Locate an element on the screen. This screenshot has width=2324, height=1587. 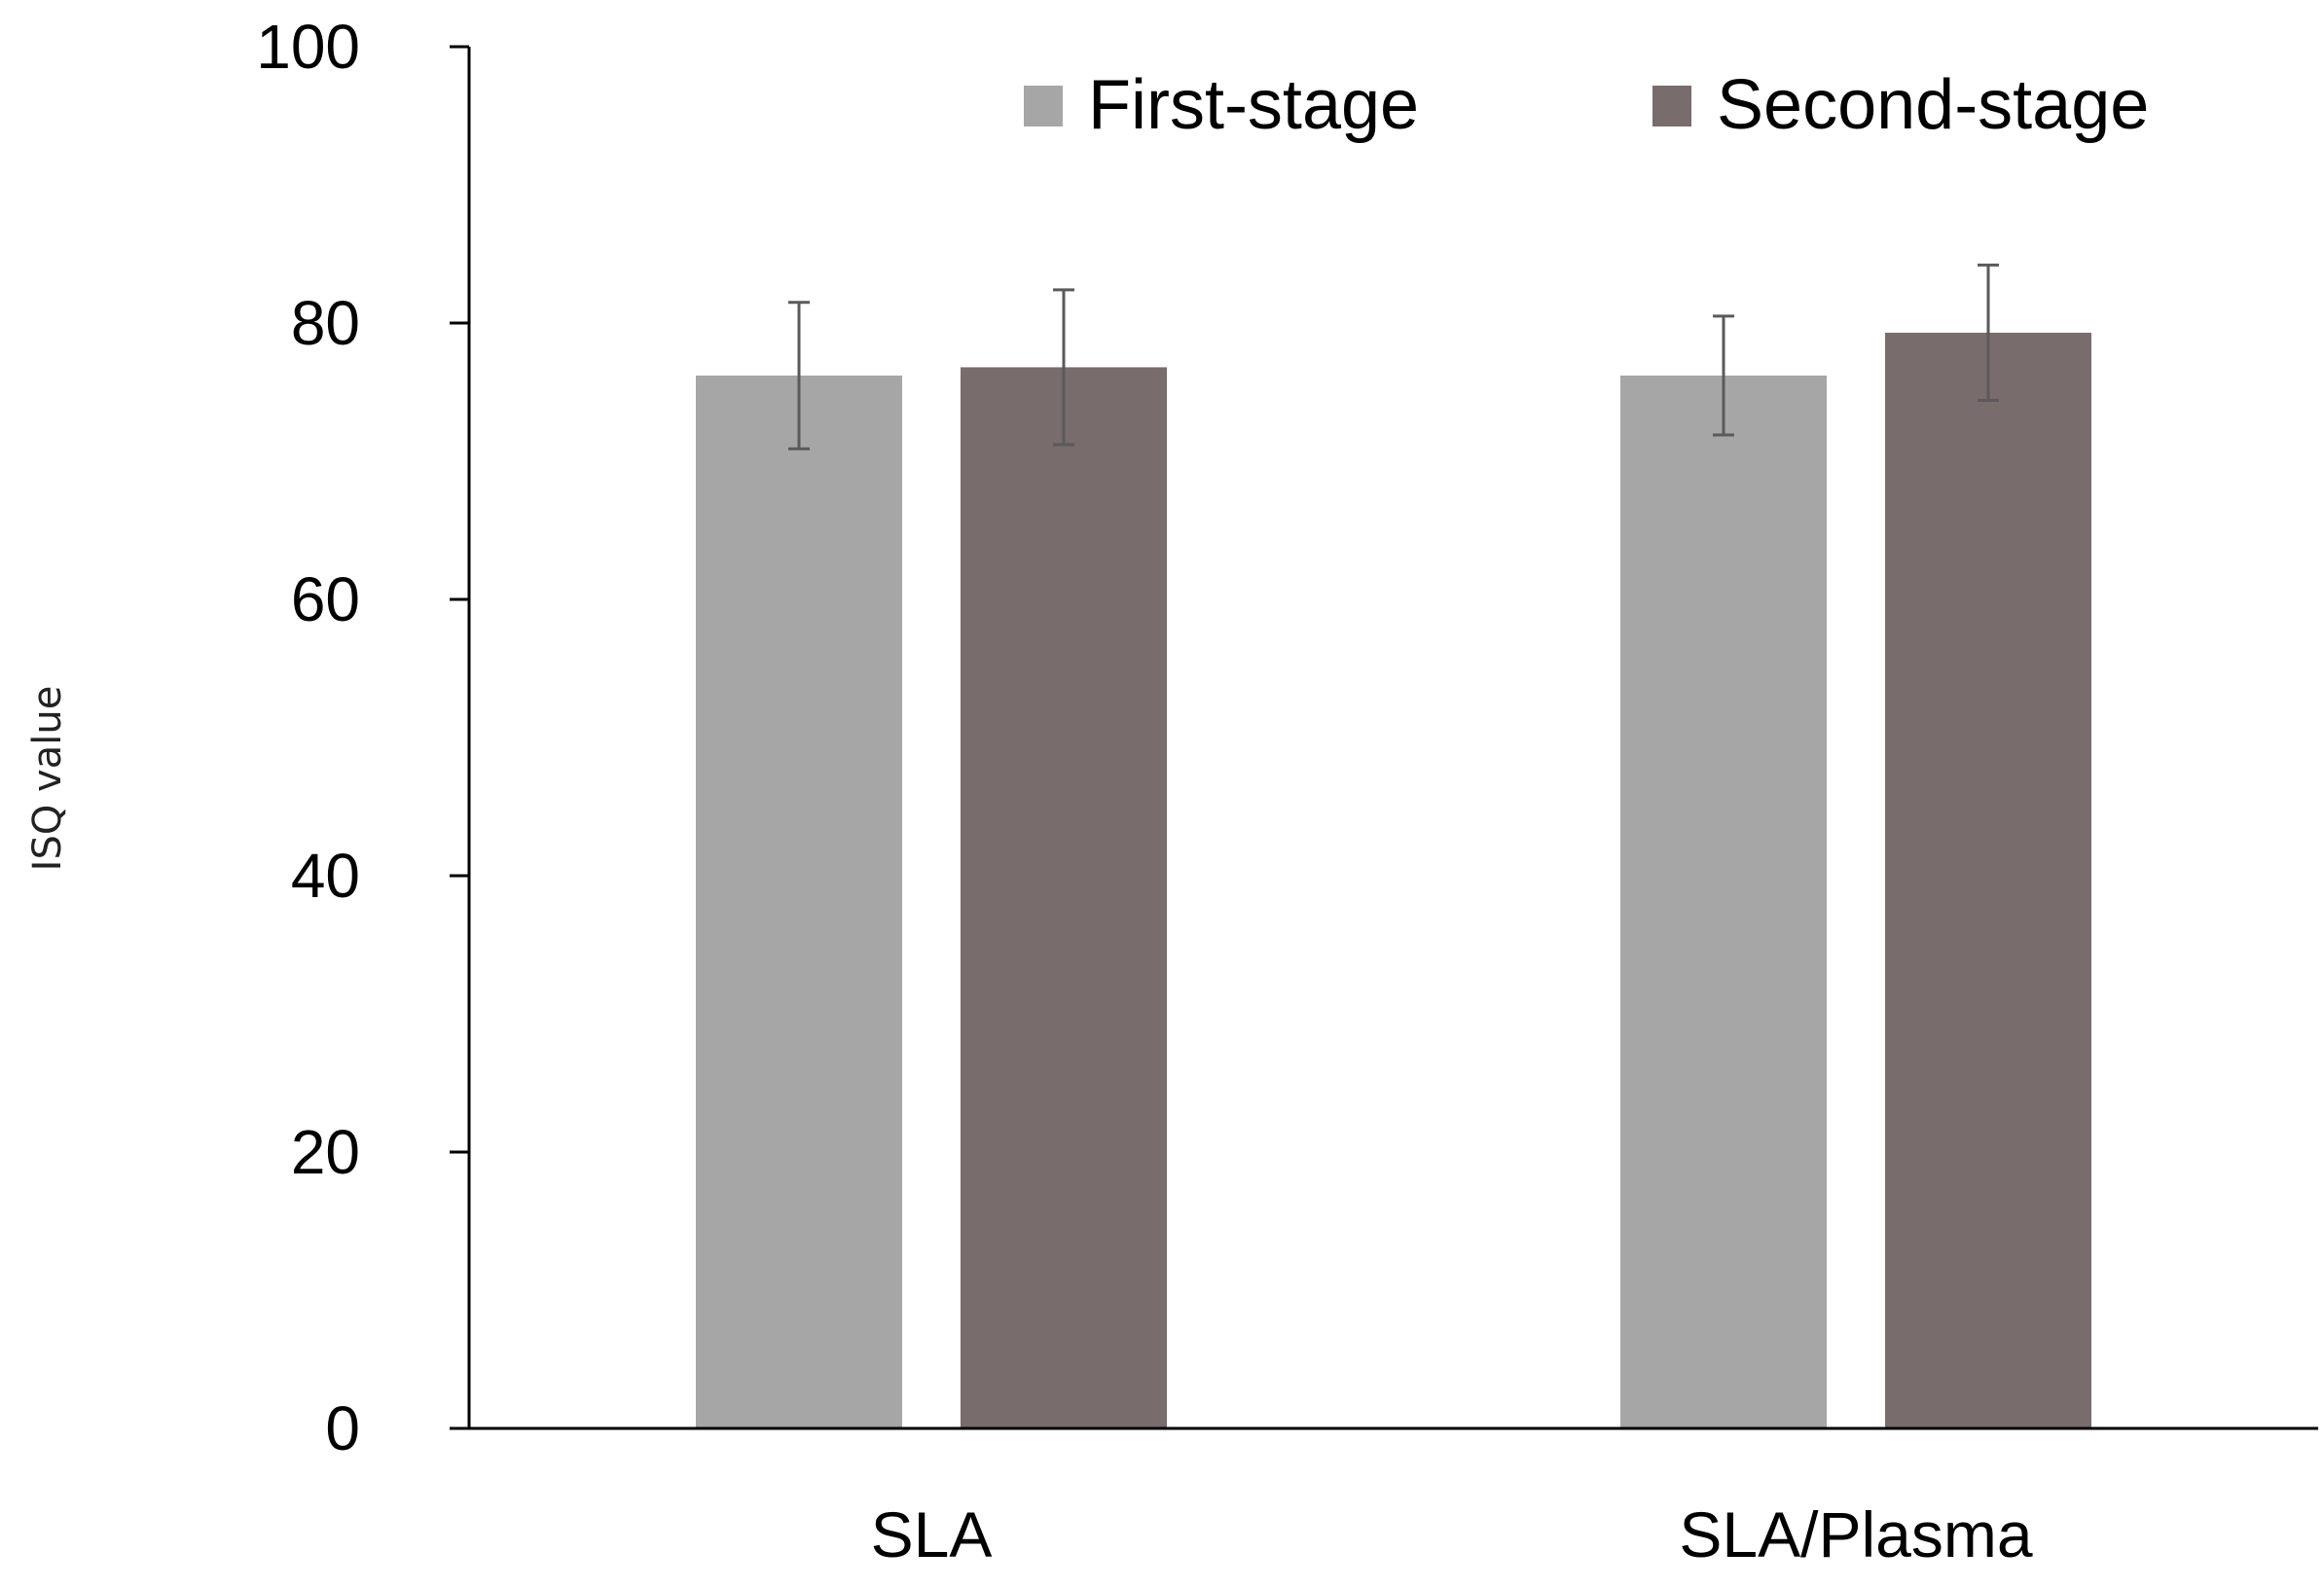
y-ticks-group: 0 20 40 60 80 100 is located at coordinates (362, 737).